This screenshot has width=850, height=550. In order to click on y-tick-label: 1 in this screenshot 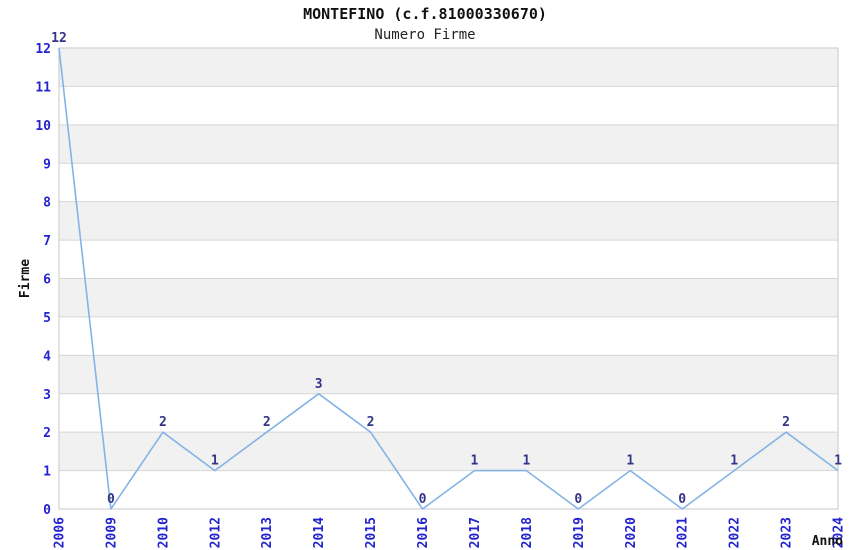, I will do `click(47, 472)`.